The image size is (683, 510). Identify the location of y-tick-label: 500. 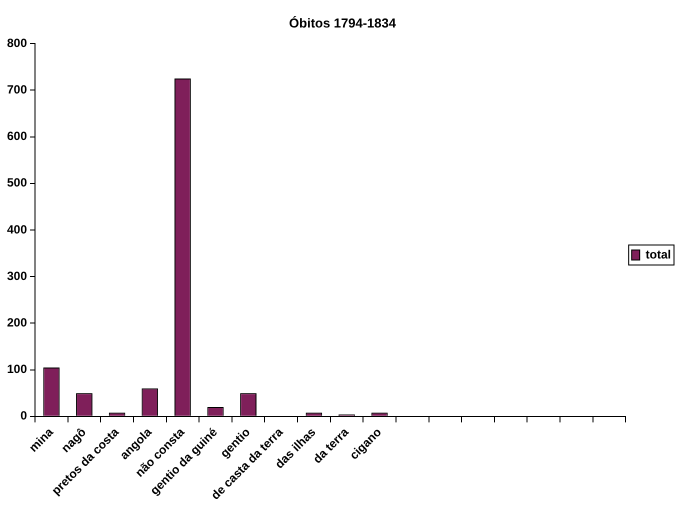
(17, 183).